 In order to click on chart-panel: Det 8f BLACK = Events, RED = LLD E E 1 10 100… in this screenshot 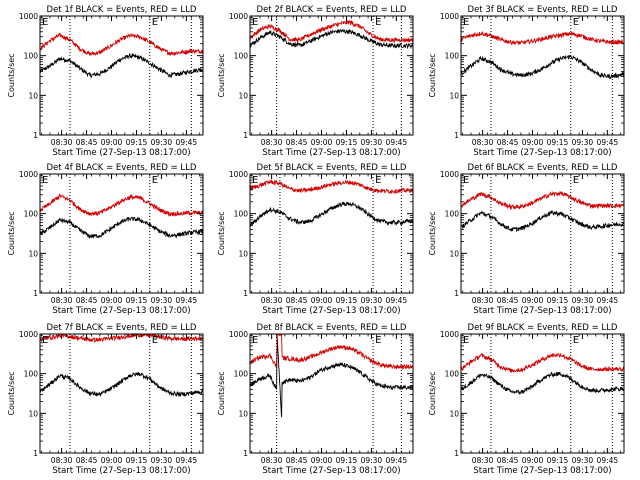, I will do `click(315, 399)`.